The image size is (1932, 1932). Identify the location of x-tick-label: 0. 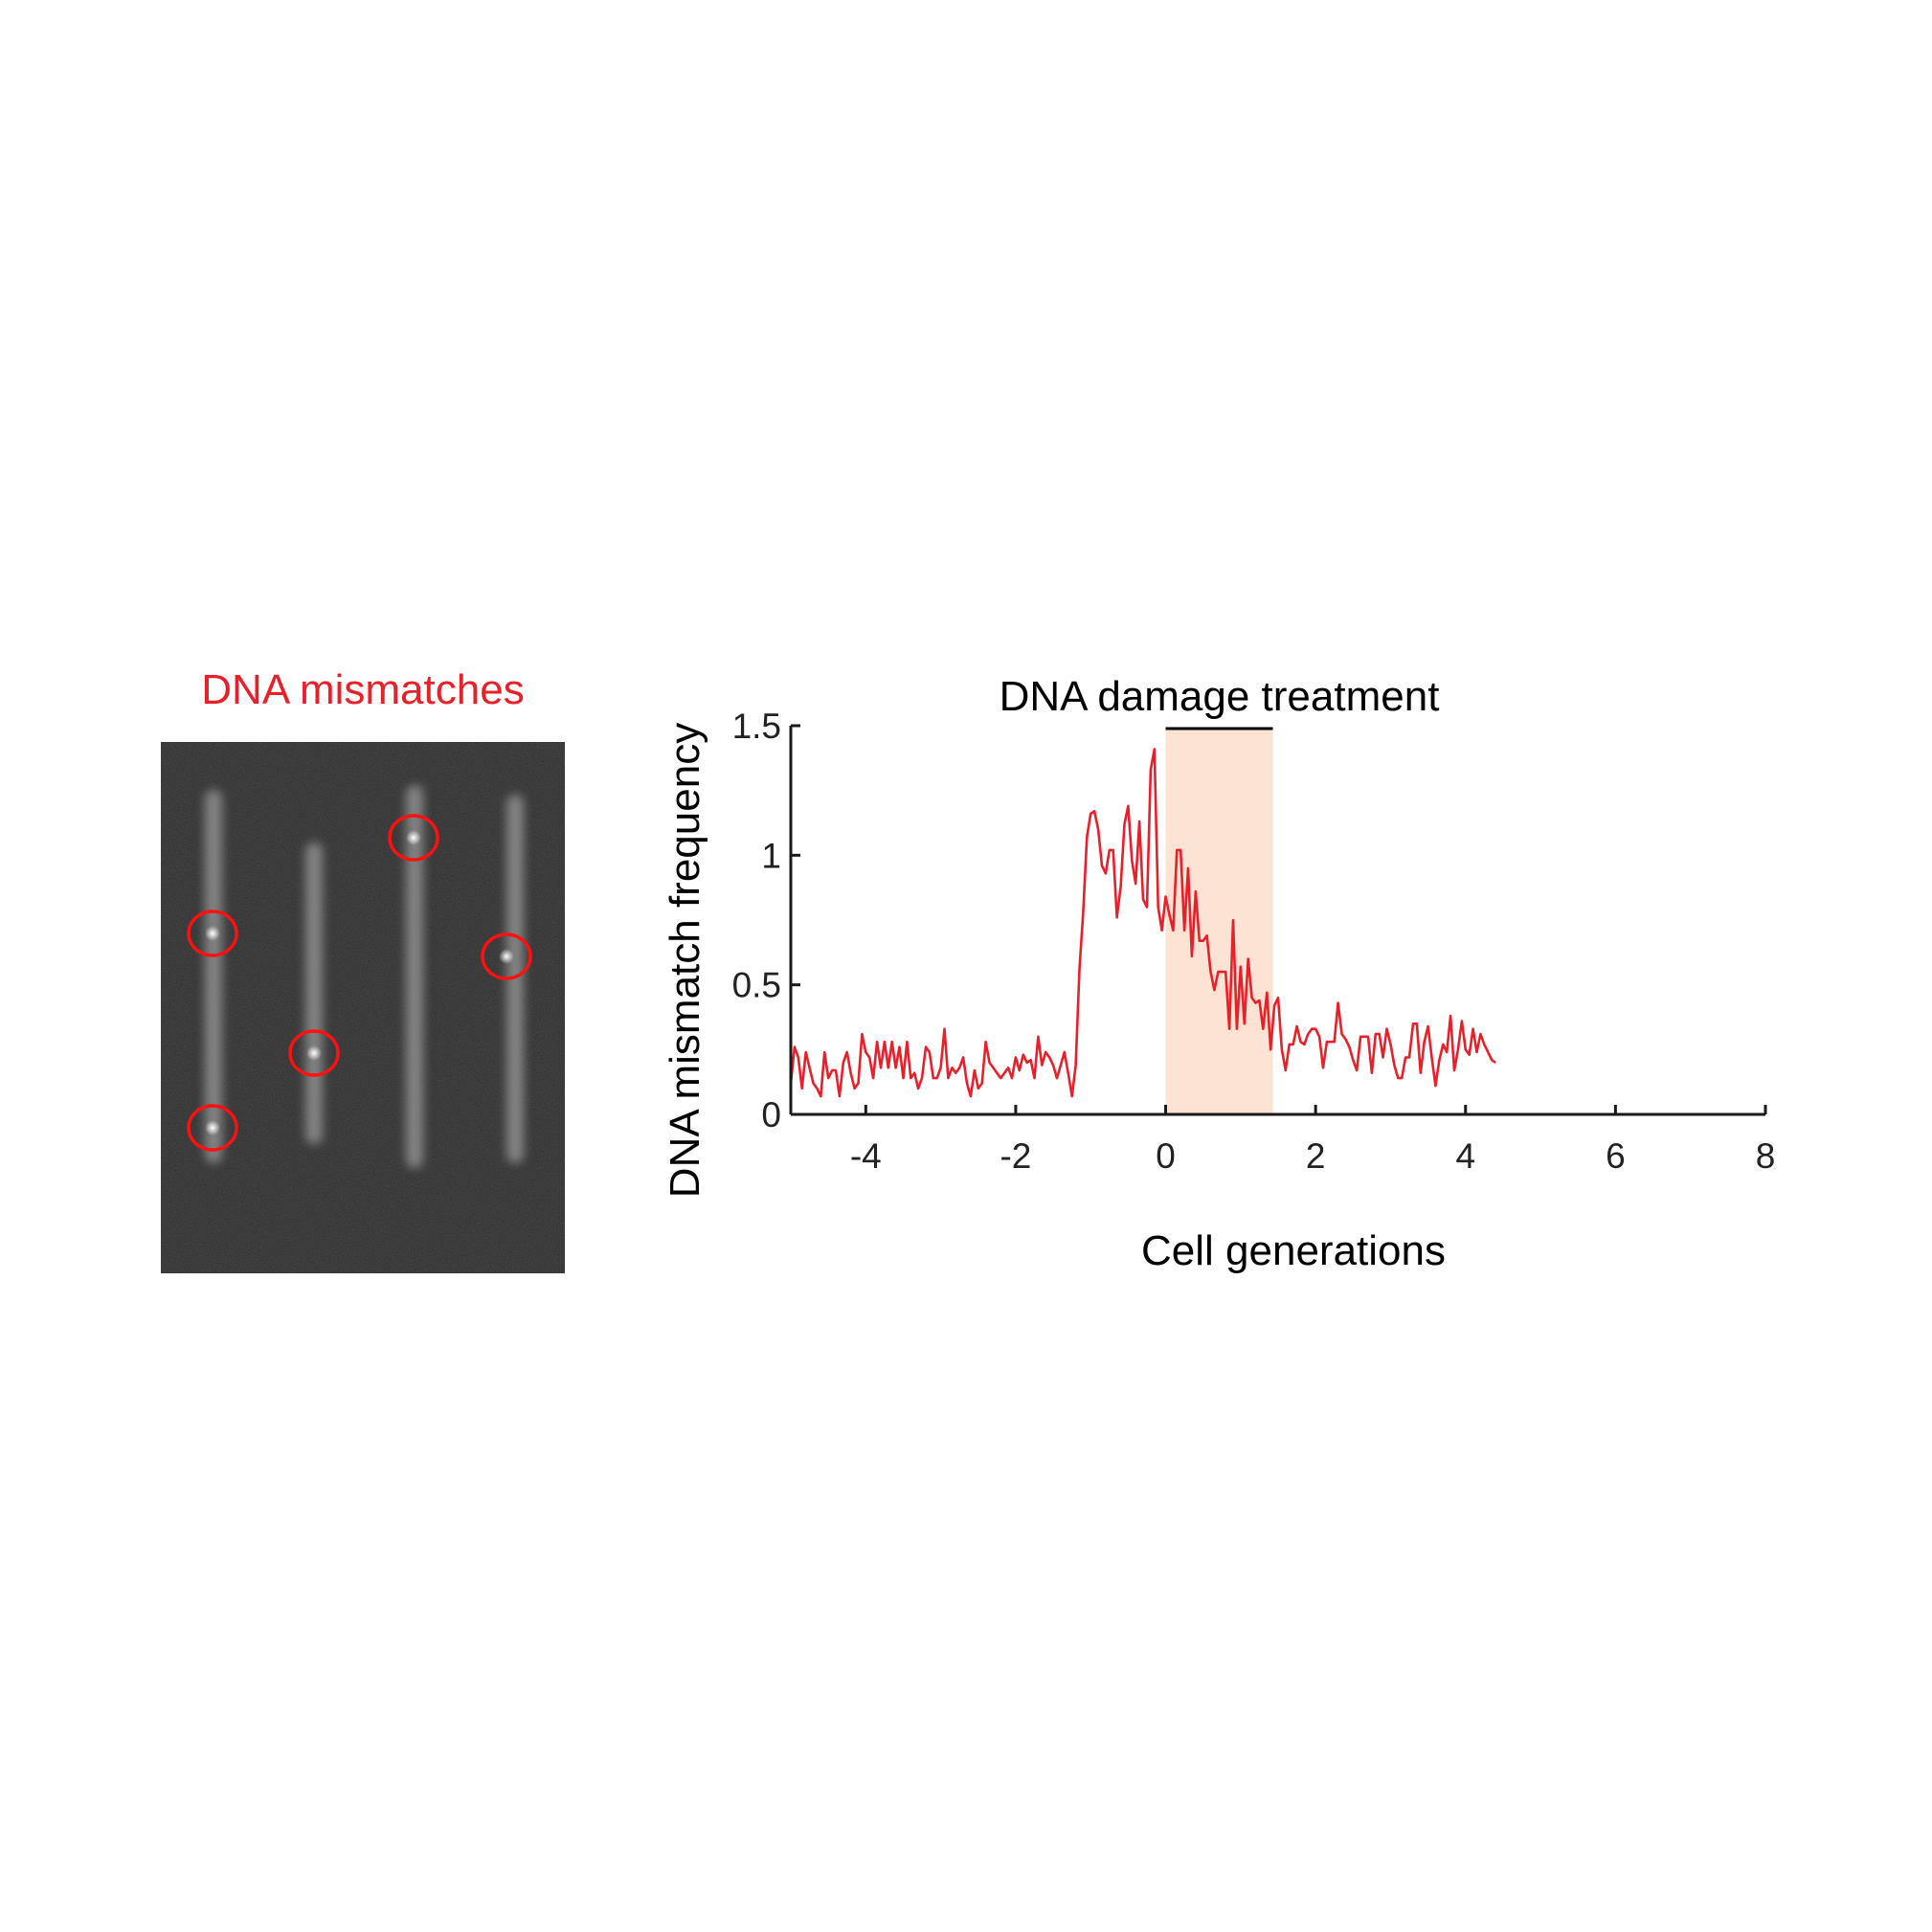
(1166, 1156).